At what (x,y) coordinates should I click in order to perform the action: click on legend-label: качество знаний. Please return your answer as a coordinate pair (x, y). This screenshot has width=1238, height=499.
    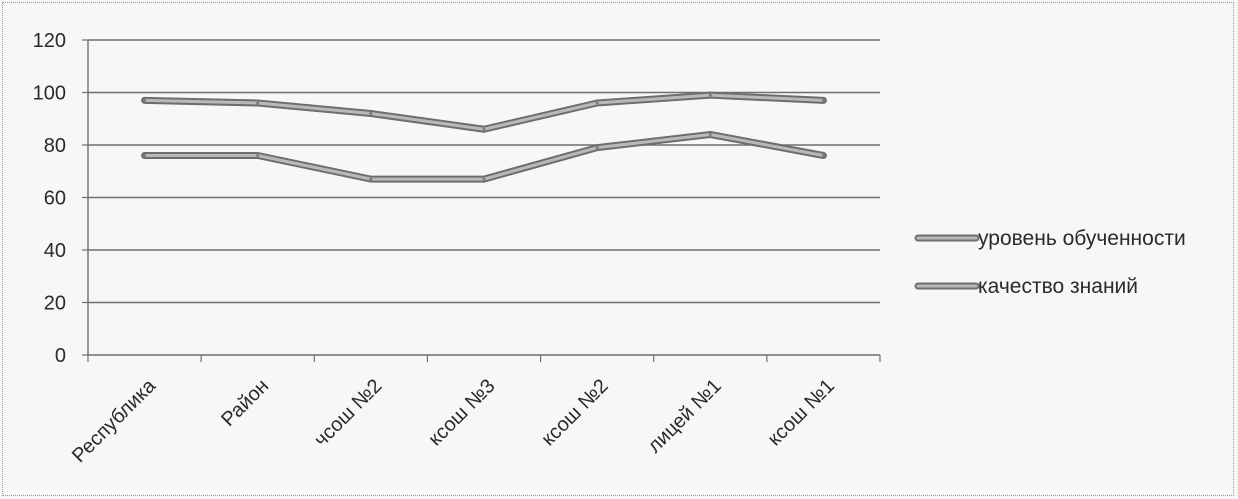
    Looking at the image, I should click on (1058, 286).